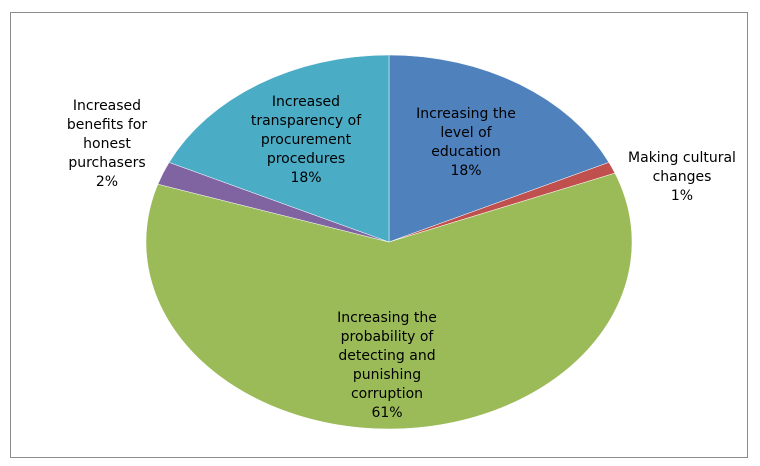  I want to click on slice-label-line: corruption, so click(387, 394).